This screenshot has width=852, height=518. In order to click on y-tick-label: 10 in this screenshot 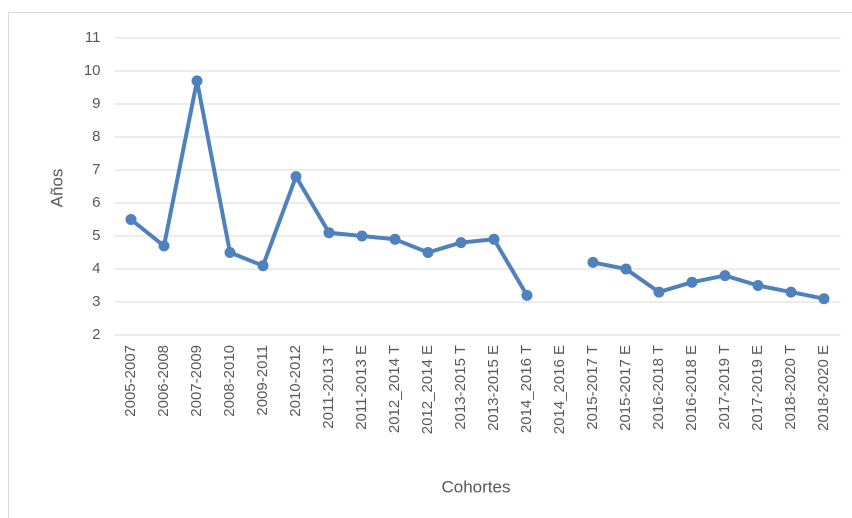, I will do `click(92, 70)`.